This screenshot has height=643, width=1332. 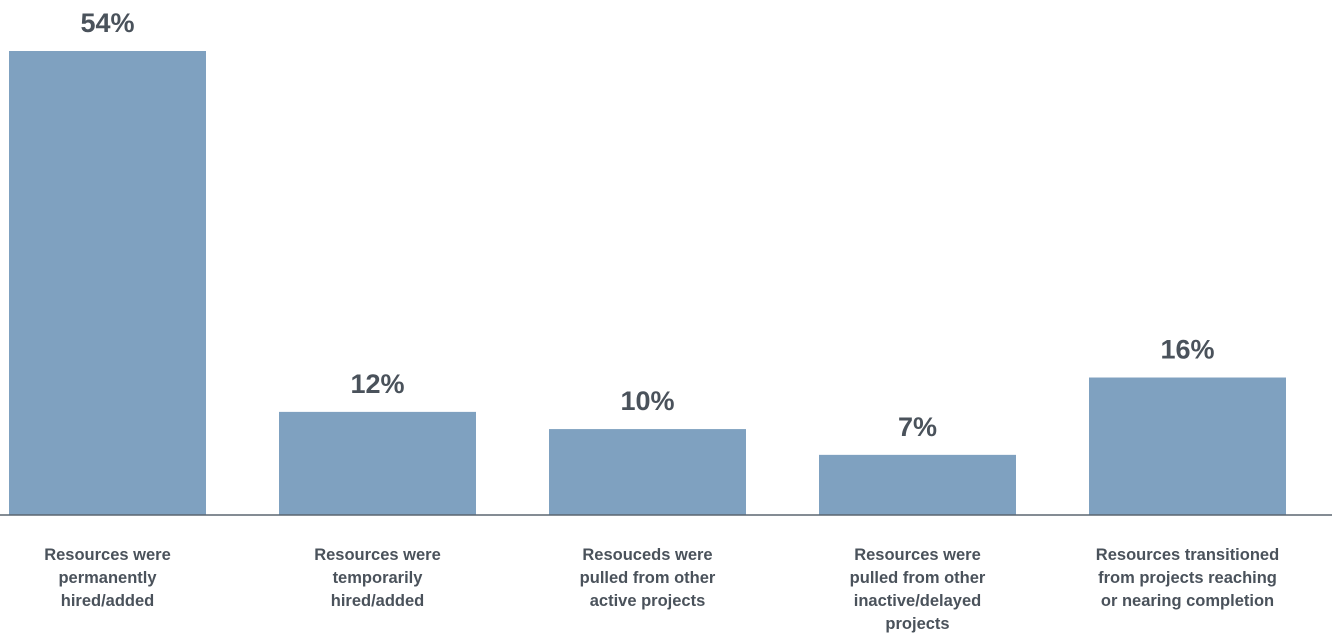 I want to click on category-label-line: active projects, so click(x=648, y=601).